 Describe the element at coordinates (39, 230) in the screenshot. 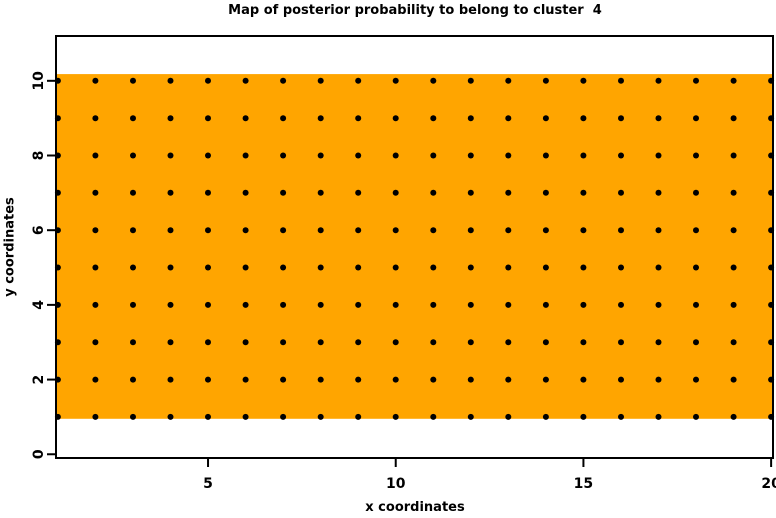

I see `y-tick-label: 6` at that location.